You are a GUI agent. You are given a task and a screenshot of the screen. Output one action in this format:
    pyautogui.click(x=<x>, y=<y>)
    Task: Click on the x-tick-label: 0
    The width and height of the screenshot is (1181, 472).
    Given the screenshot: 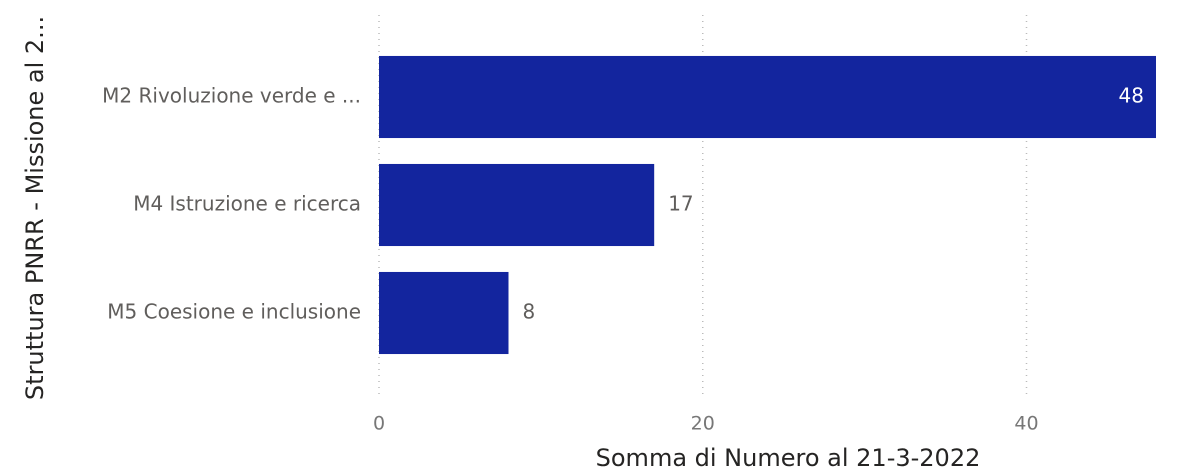 What is the action you would take?
    pyautogui.click(x=379, y=424)
    